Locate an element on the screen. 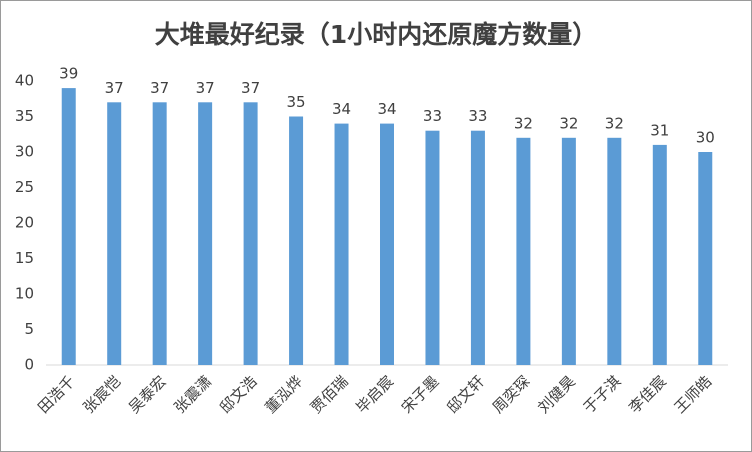 This screenshot has width=752, height=452. y-tick-label: 40 is located at coordinates (24, 81).